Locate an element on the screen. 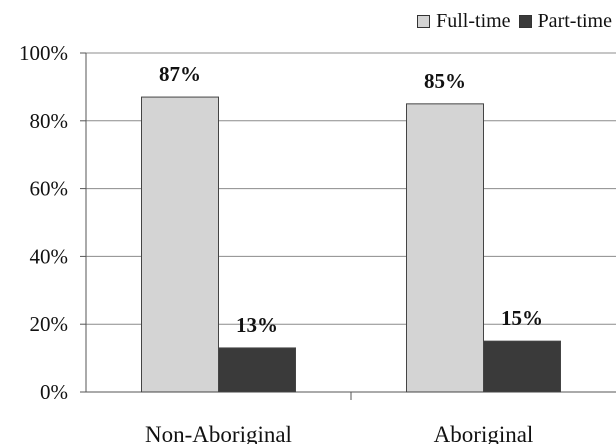 The width and height of the screenshot is (616, 444). x-tick-label: Aboriginal is located at coordinates (484, 433).